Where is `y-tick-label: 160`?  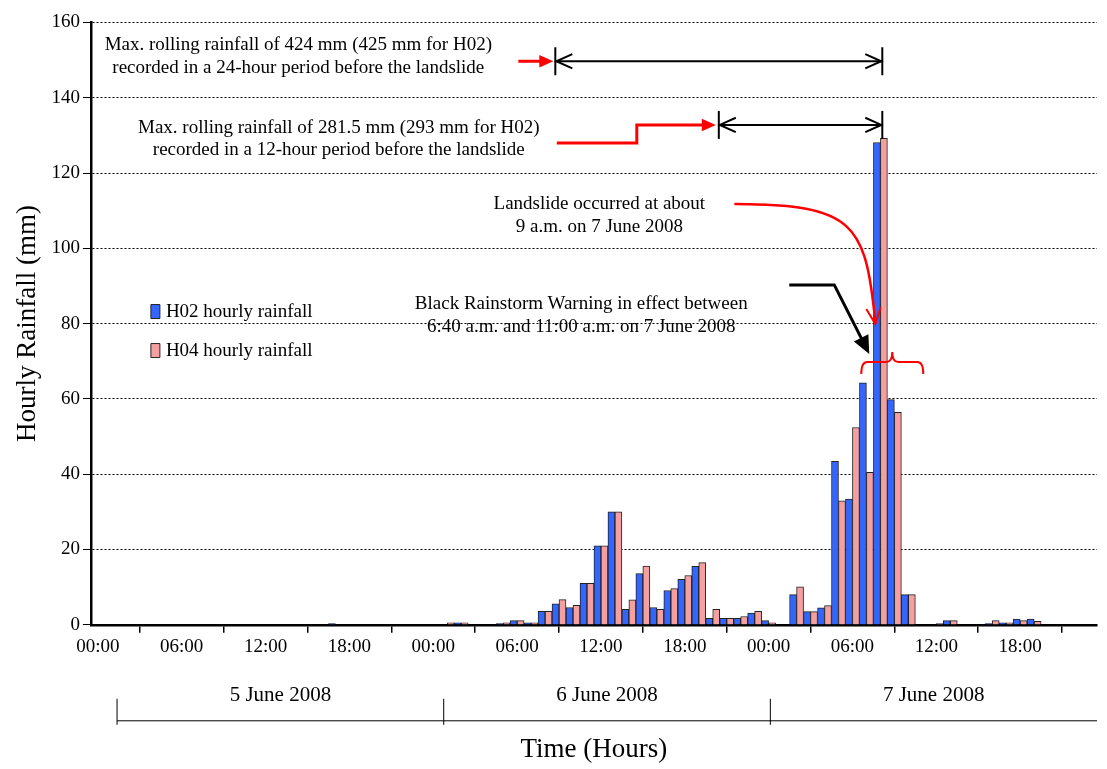 y-tick-label: 160 is located at coordinates (65, 21).